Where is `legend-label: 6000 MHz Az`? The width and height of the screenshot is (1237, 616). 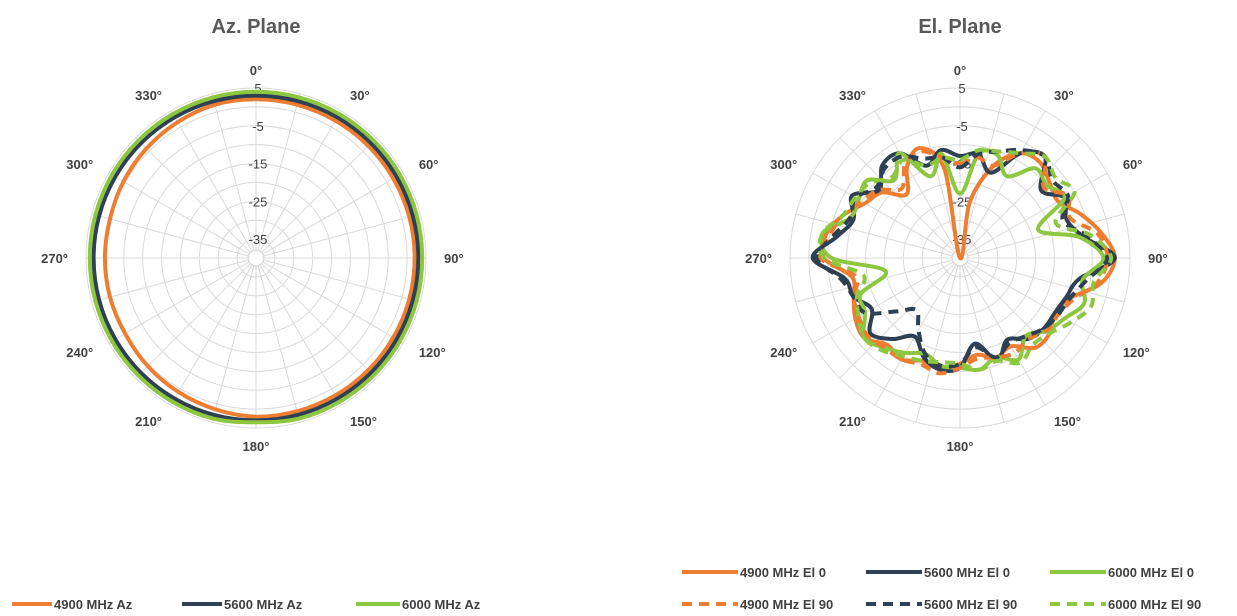
legend-label: 6000 MHz Az is located at coordinates (441, 604).